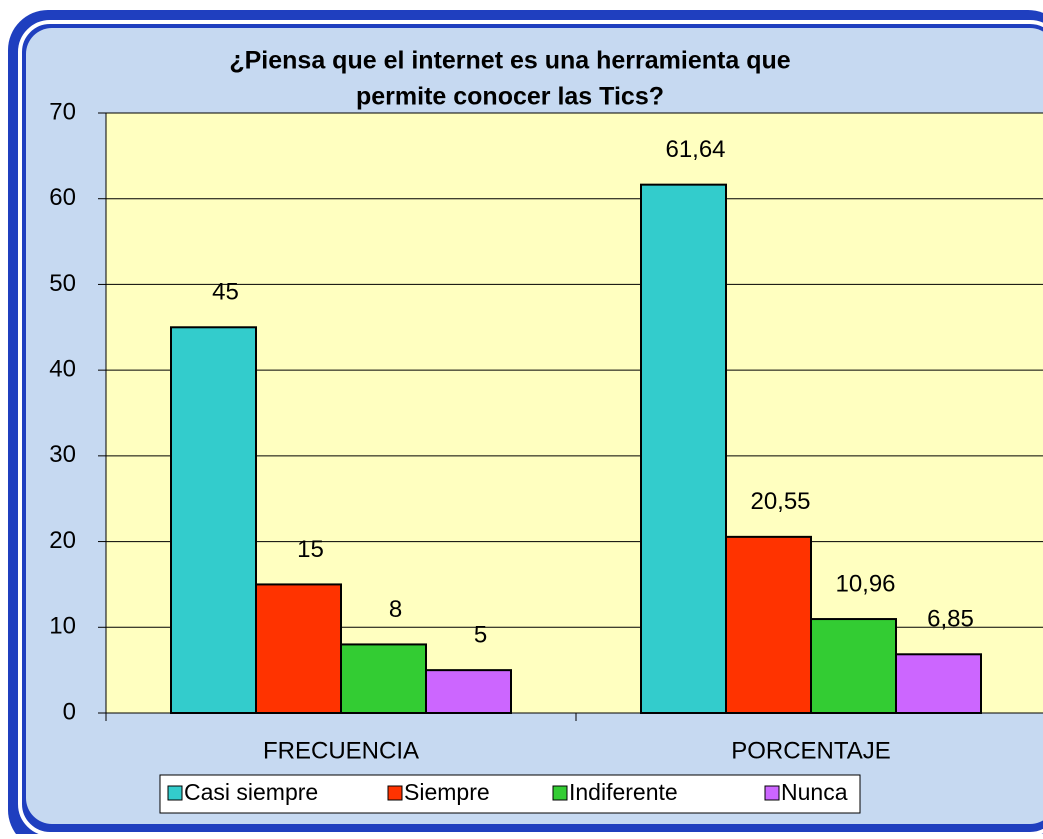  Describe the element at coordinates (62, 111) in the screenshot. I see `y-tick-label: 70` at that location.